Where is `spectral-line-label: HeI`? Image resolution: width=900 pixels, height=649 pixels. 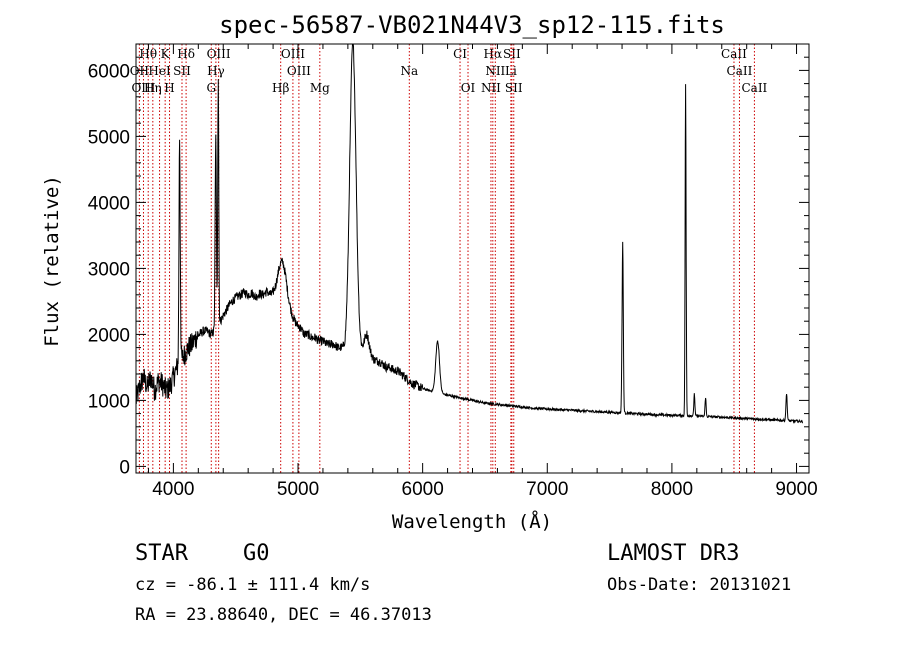 spectral-line-label: HeI is located at coordinates (159, 71).